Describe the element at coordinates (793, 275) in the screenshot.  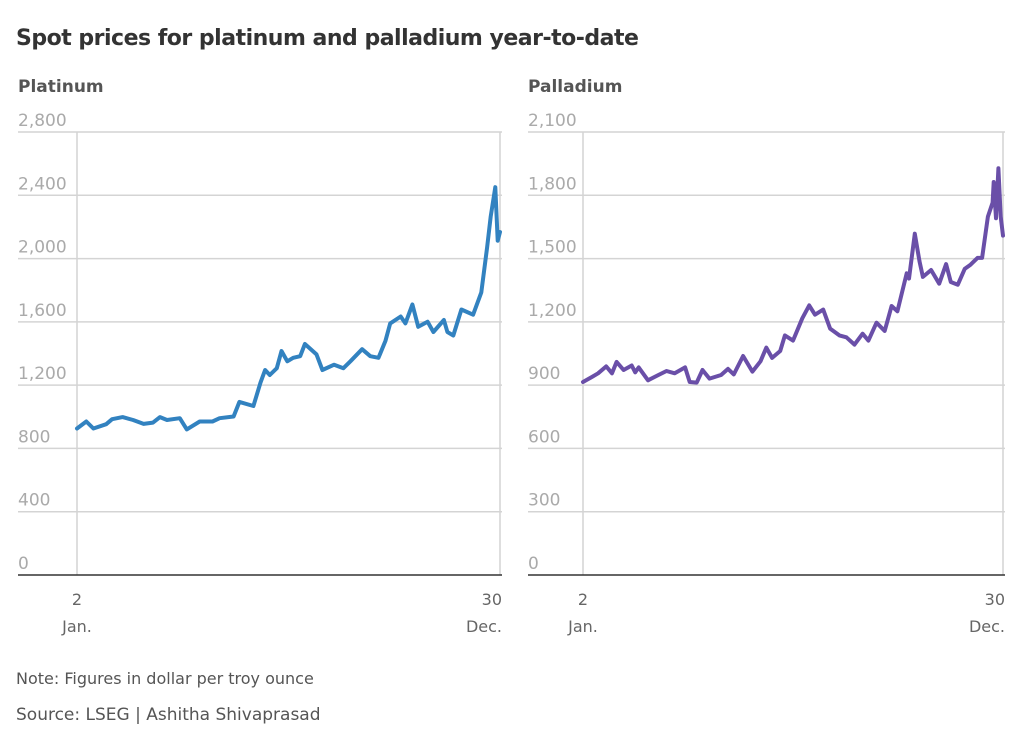
I see `series-line-palladium` at that location.